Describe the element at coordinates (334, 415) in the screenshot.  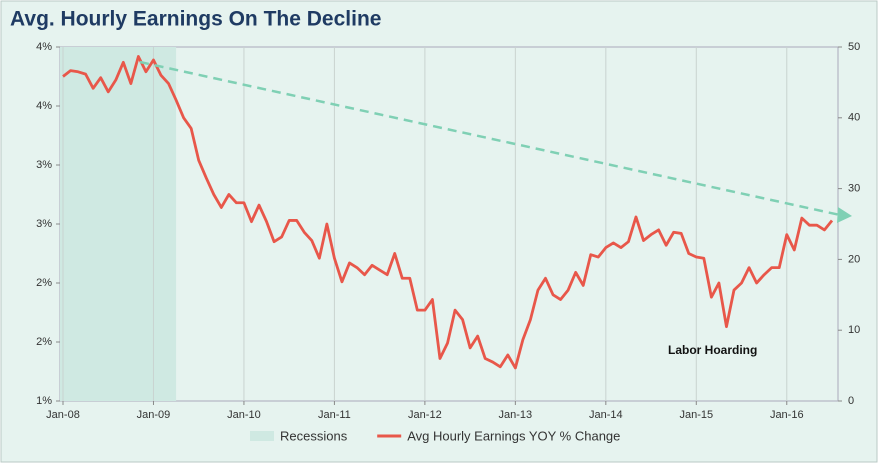
I see `x-tick-label: Jan-11` at that location.